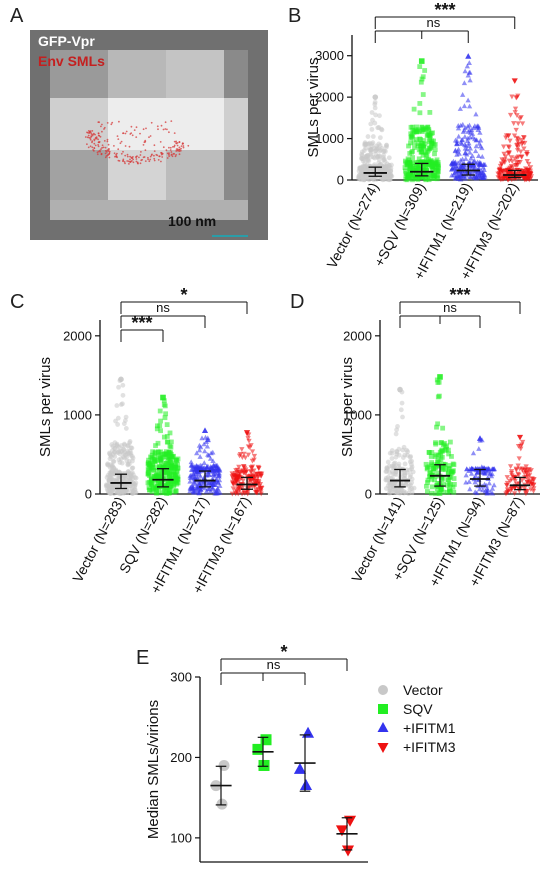 This screenshot has height=871, width=550. Describe the element at coordinates (423, 690) in the screenshot. I see `legend-label: Vector` at that location.